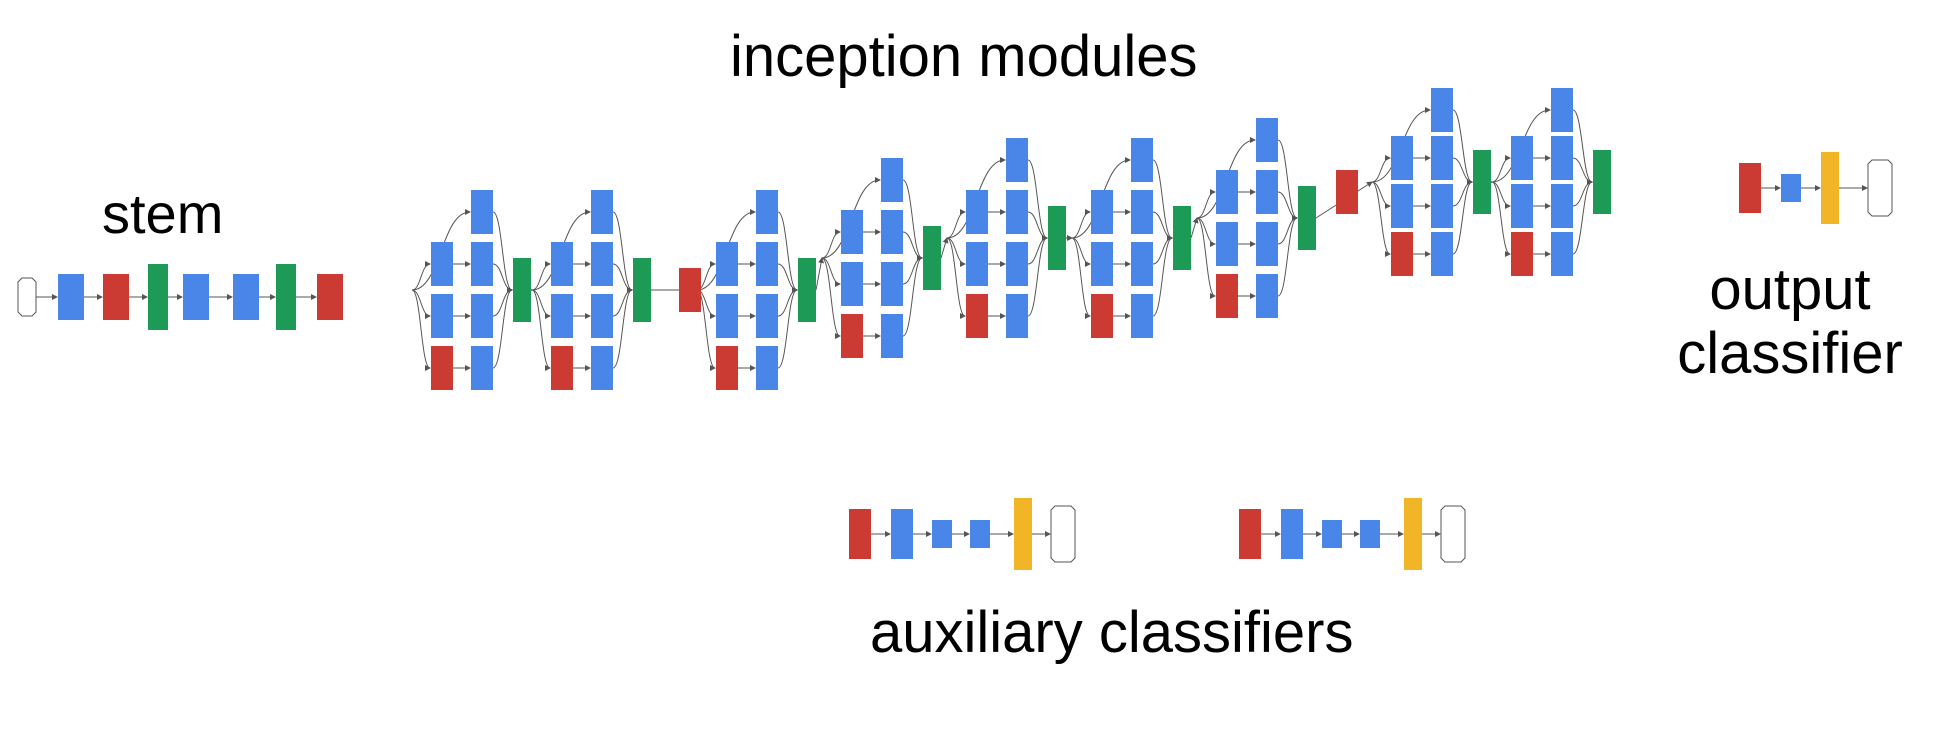  Describe the element at coordinates (1442, 158) in the screenshot. I see `inception-8-conv-3x3` at that location.